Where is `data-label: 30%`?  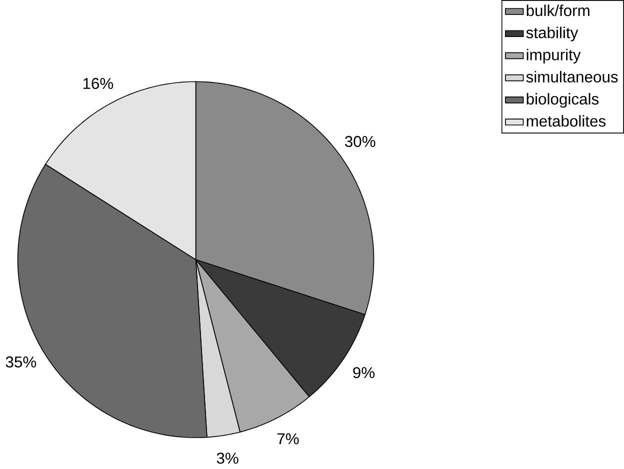
data-label: 30% is located at coordinates (360, 142).